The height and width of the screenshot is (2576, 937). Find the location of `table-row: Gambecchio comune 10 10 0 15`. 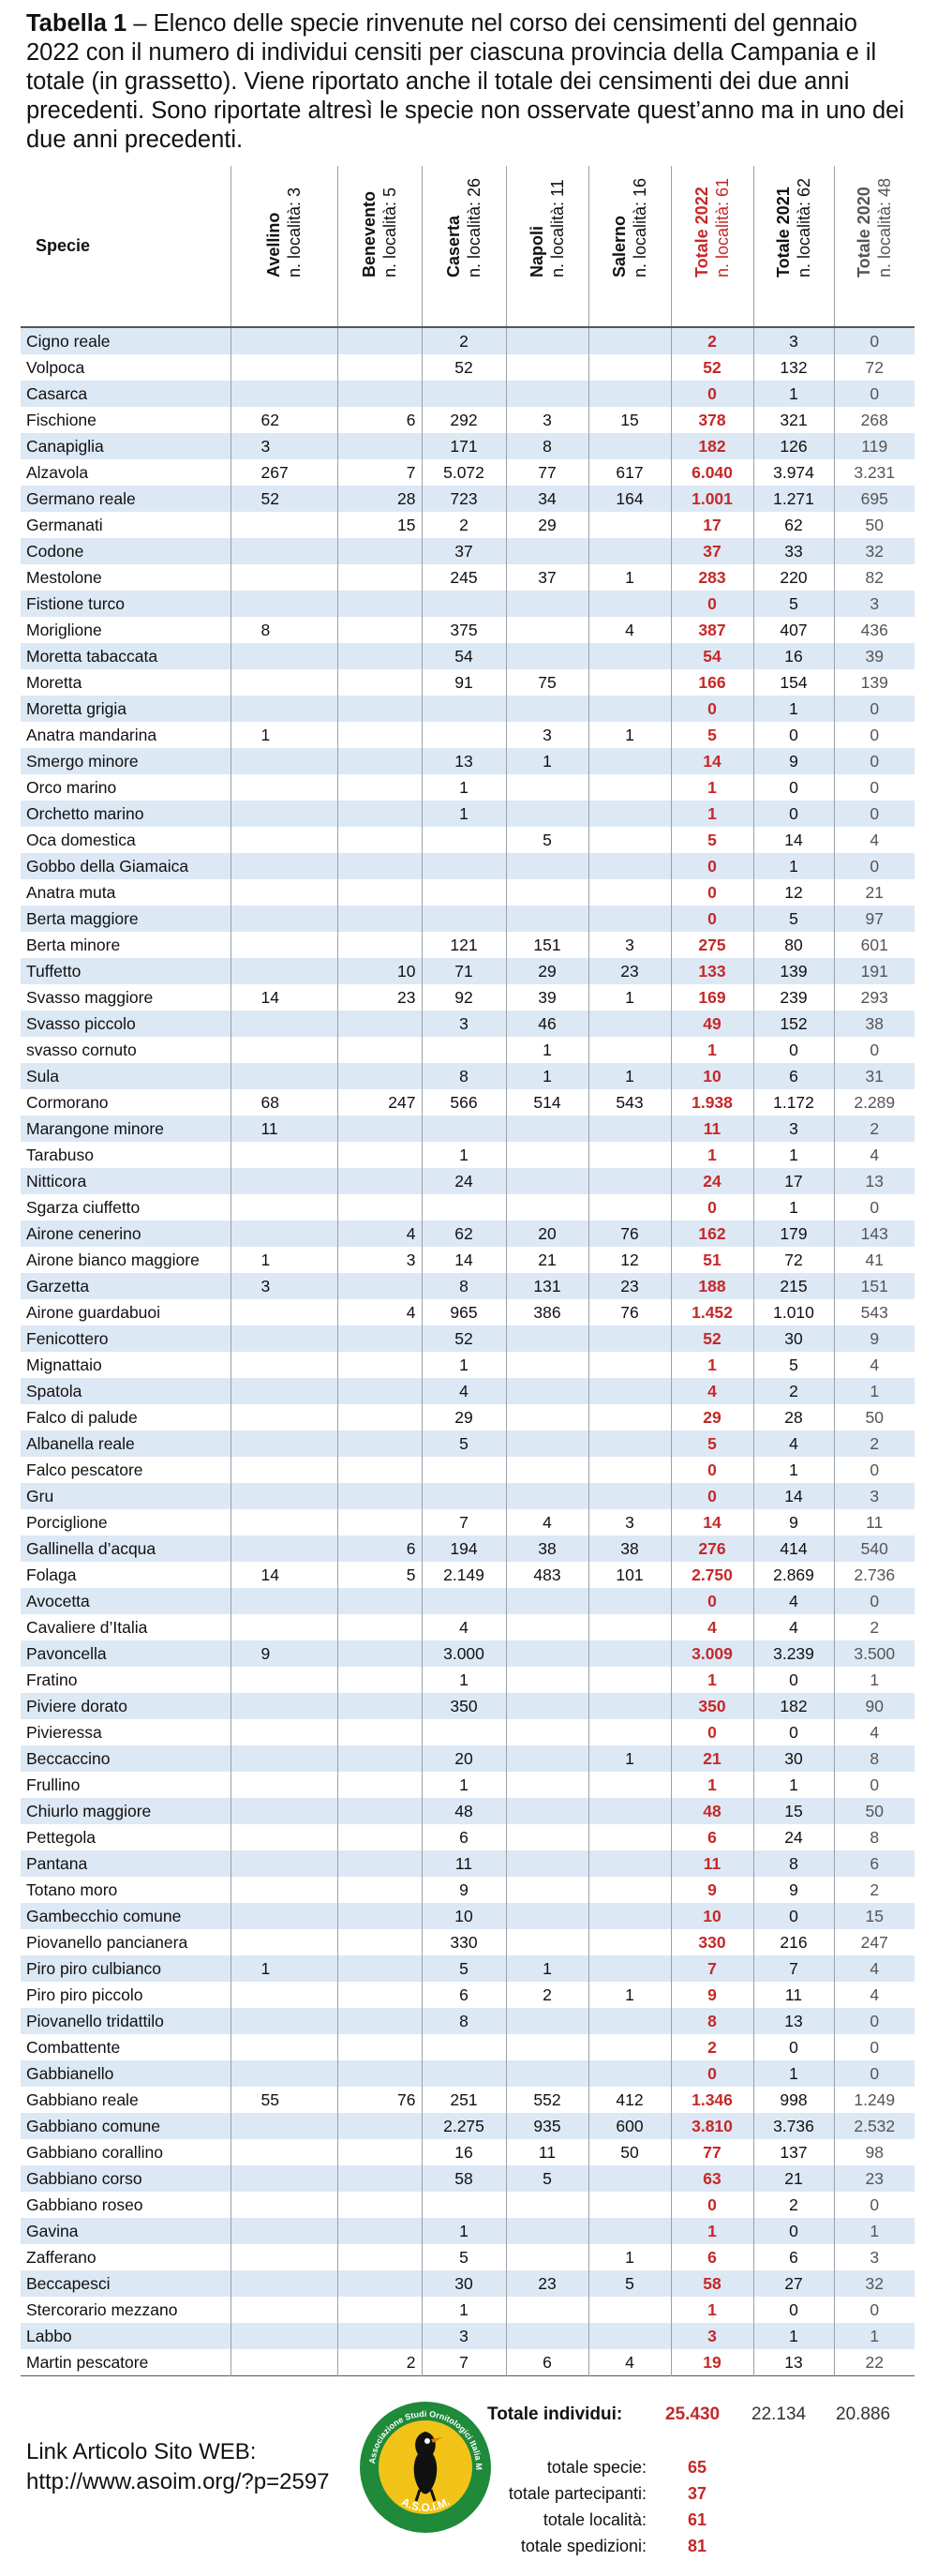

table-row: Gambecchio comune 10 10 0 15 is located at coordinates (468, 1916).